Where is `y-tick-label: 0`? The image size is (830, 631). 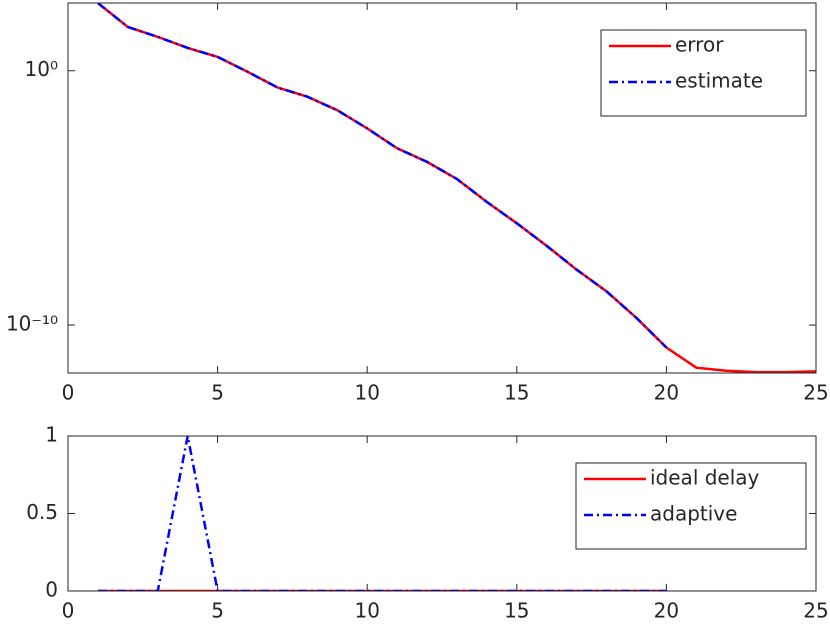
y-tick-label: 0 is located at coordinates (51, 590).